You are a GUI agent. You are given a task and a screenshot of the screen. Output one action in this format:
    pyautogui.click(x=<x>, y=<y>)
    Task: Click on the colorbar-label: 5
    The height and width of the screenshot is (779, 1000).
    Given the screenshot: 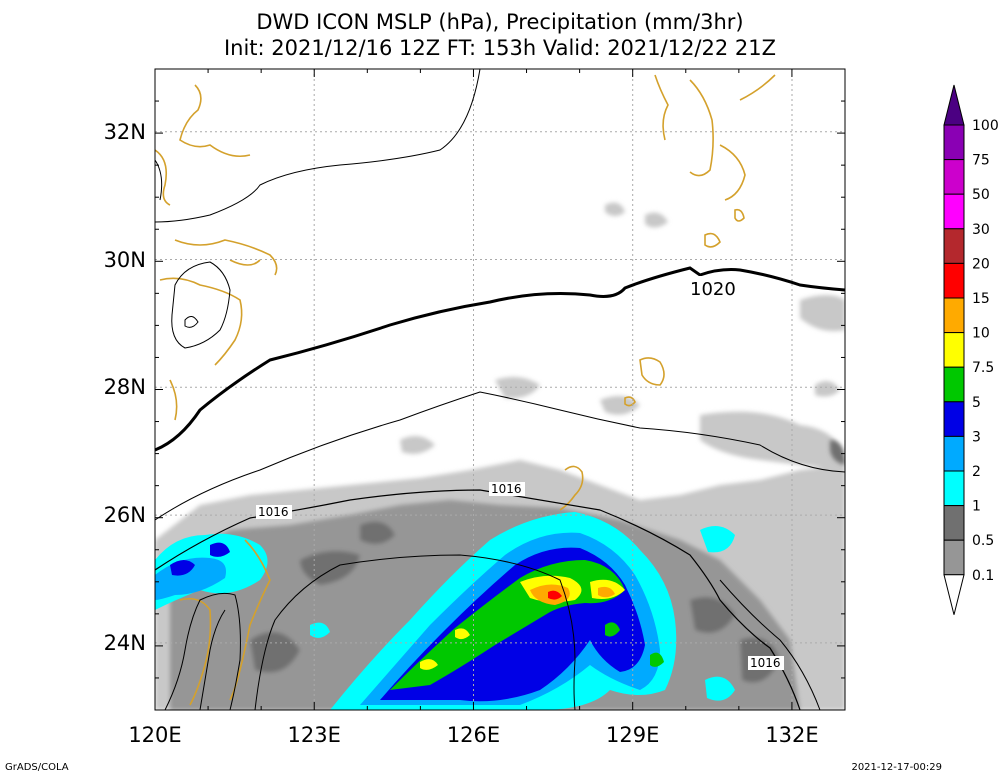 What is the action you would take?
    pyautogui.click(x=976, y=403)
    